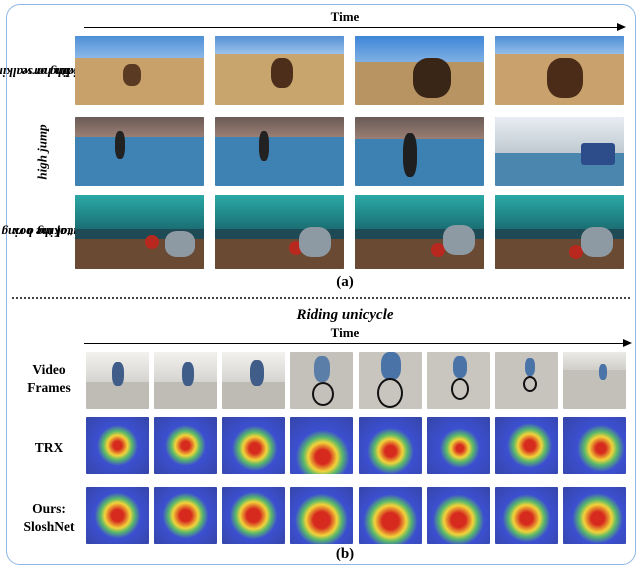  What do you see at coordinates (49, 378) in the screenshot?
I see `row-label-video-frames: Video Frames` at bounding box center [49, 378].